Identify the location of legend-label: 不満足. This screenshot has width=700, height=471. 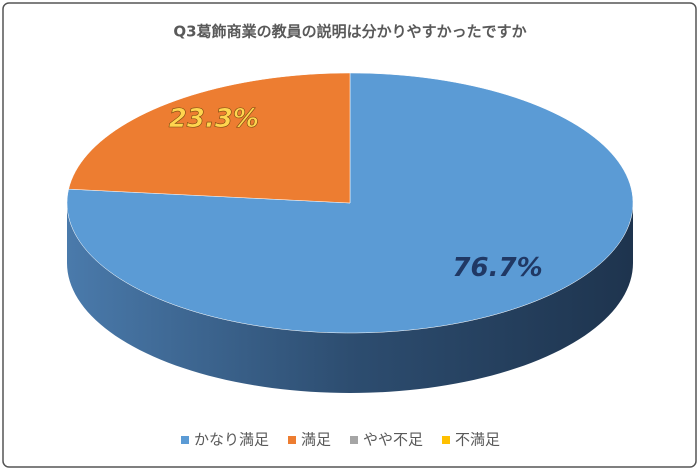
(477, 440).